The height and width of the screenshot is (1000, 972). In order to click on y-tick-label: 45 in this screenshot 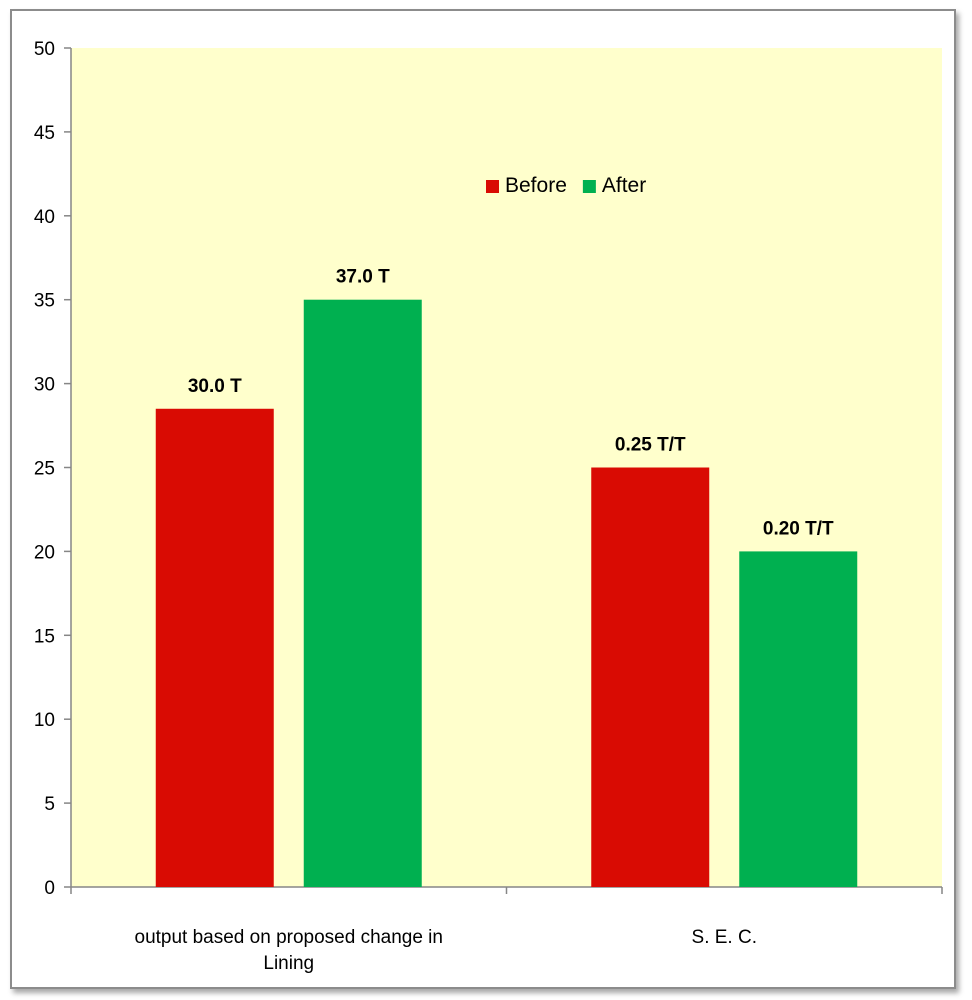, I will do `click(44, 133)`.